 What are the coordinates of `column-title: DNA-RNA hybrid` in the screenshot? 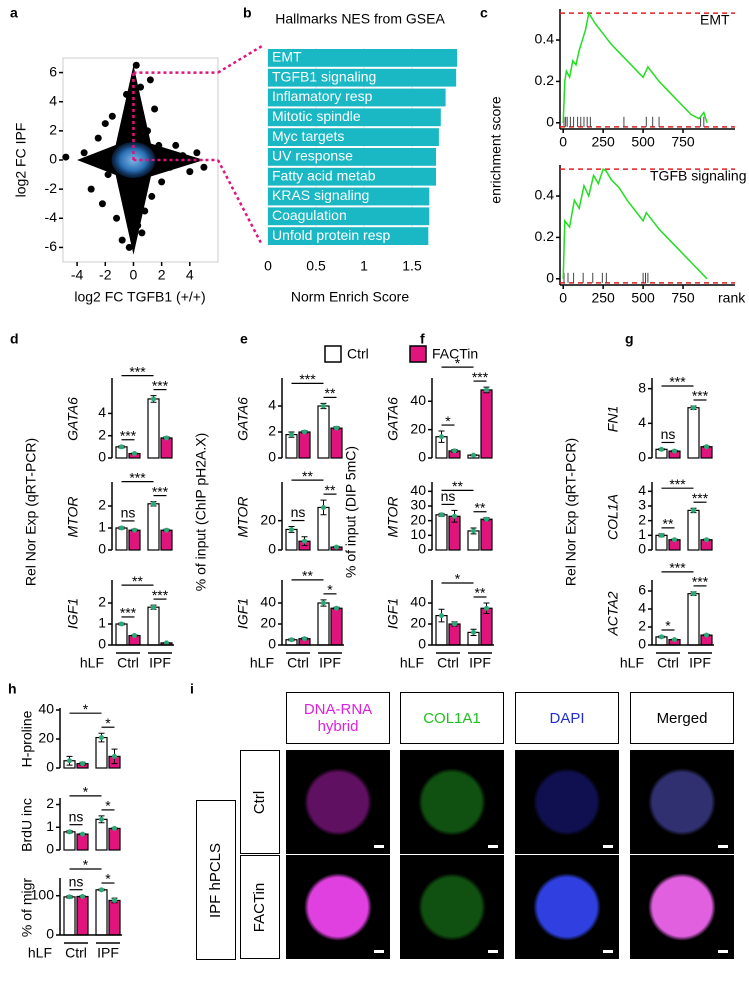 It's located at (338, 718).